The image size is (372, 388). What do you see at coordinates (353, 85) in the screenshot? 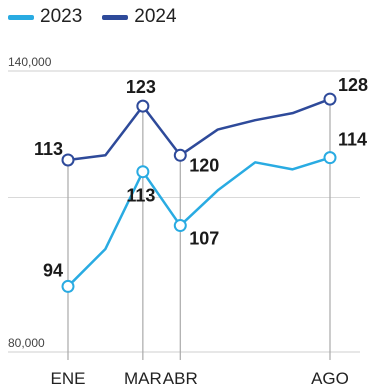
I see `data-label-2024-3: 128` at bounding box center [353, 85].